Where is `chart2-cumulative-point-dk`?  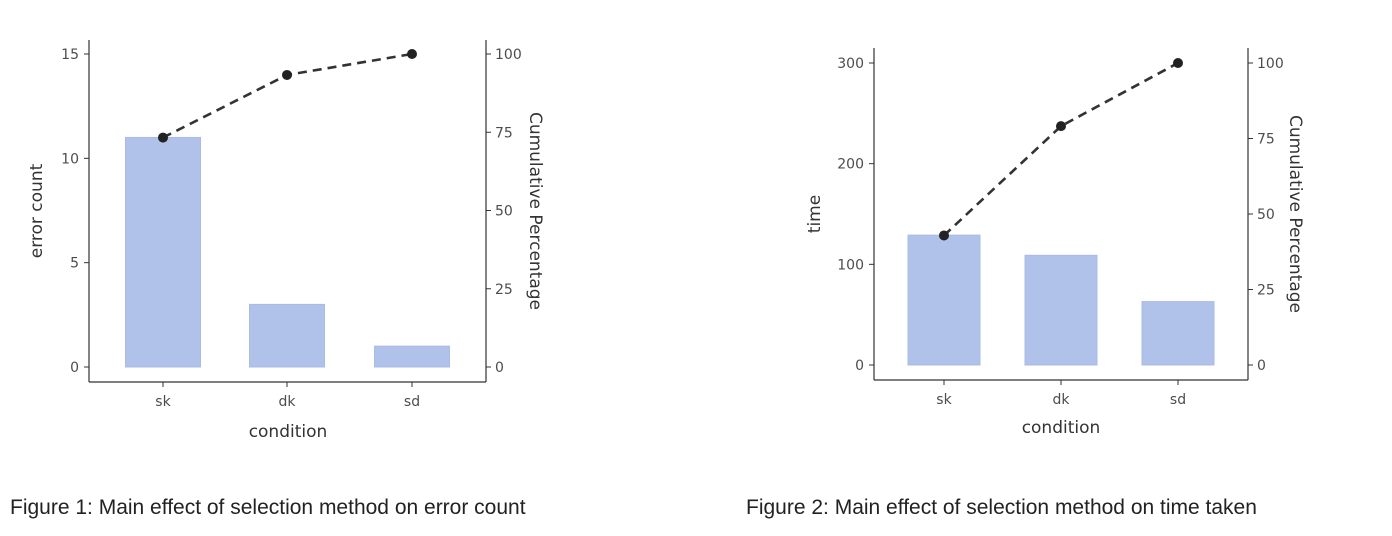 chart2-cumulative-point-dk is located at coordinates (1061, 126).